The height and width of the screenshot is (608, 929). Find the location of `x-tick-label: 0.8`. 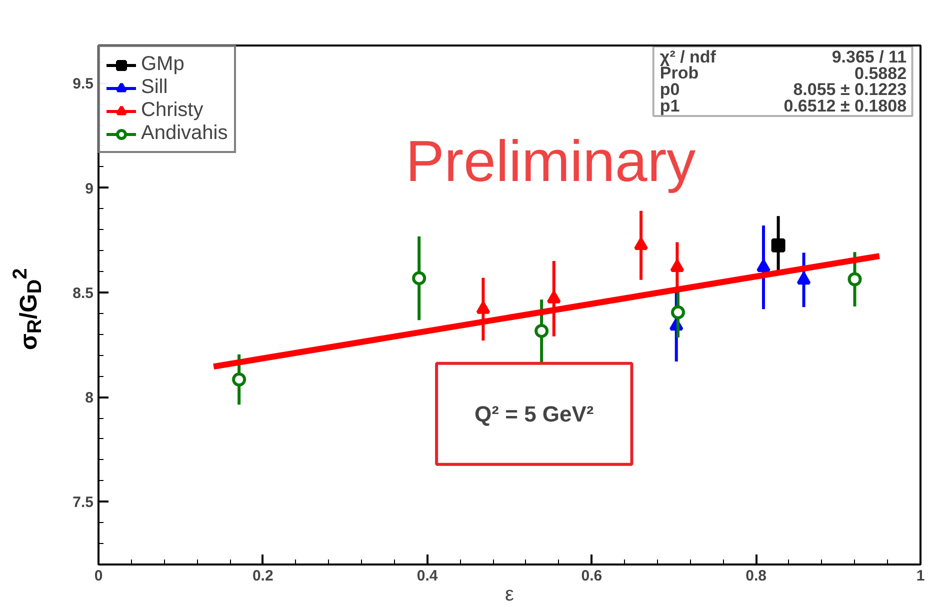

x-tick-label: 0.8 is located at coordinates (756, 576).